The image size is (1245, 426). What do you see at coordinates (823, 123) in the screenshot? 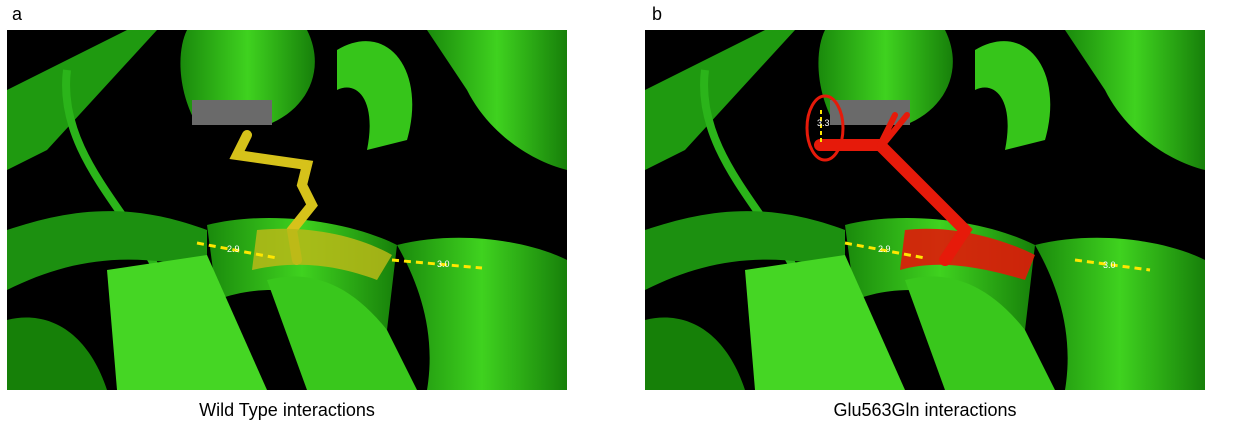
I see `distance-label: 3.3` at bounding box center [823, 123].